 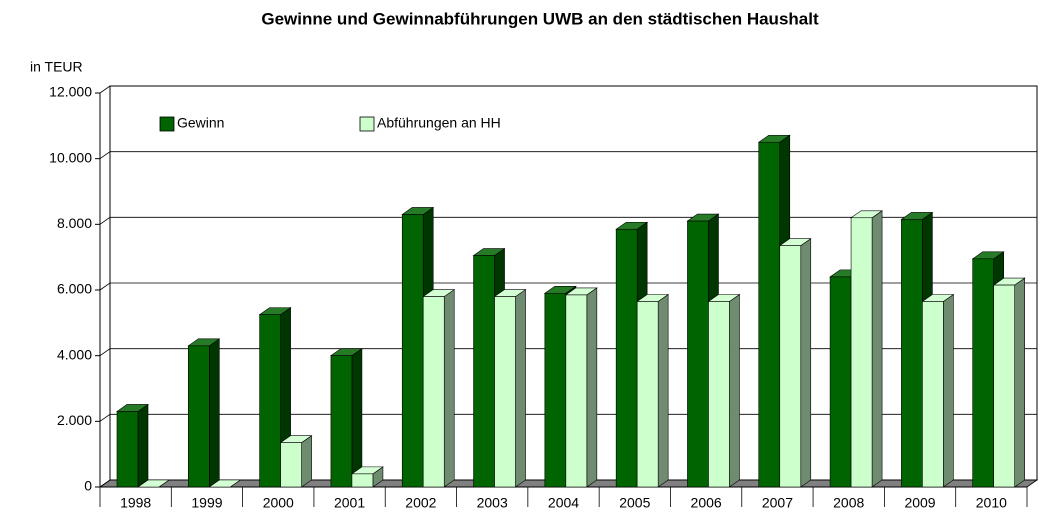 I want to click on x-tick-label: 1998, so click(x=135, y=503).